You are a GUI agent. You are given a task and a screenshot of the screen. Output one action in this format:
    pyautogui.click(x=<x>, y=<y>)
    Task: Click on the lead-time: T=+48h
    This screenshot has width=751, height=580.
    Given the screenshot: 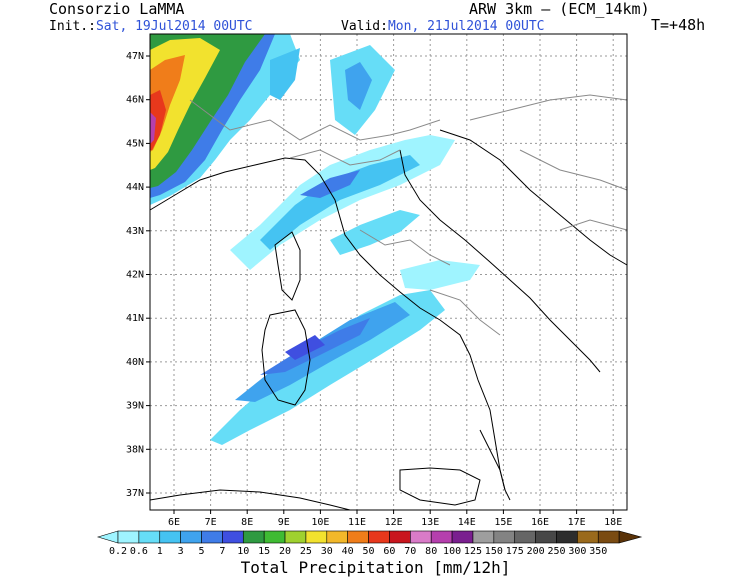 What is the action you would take?
    pyautogui.click(x=678, y=25)
    